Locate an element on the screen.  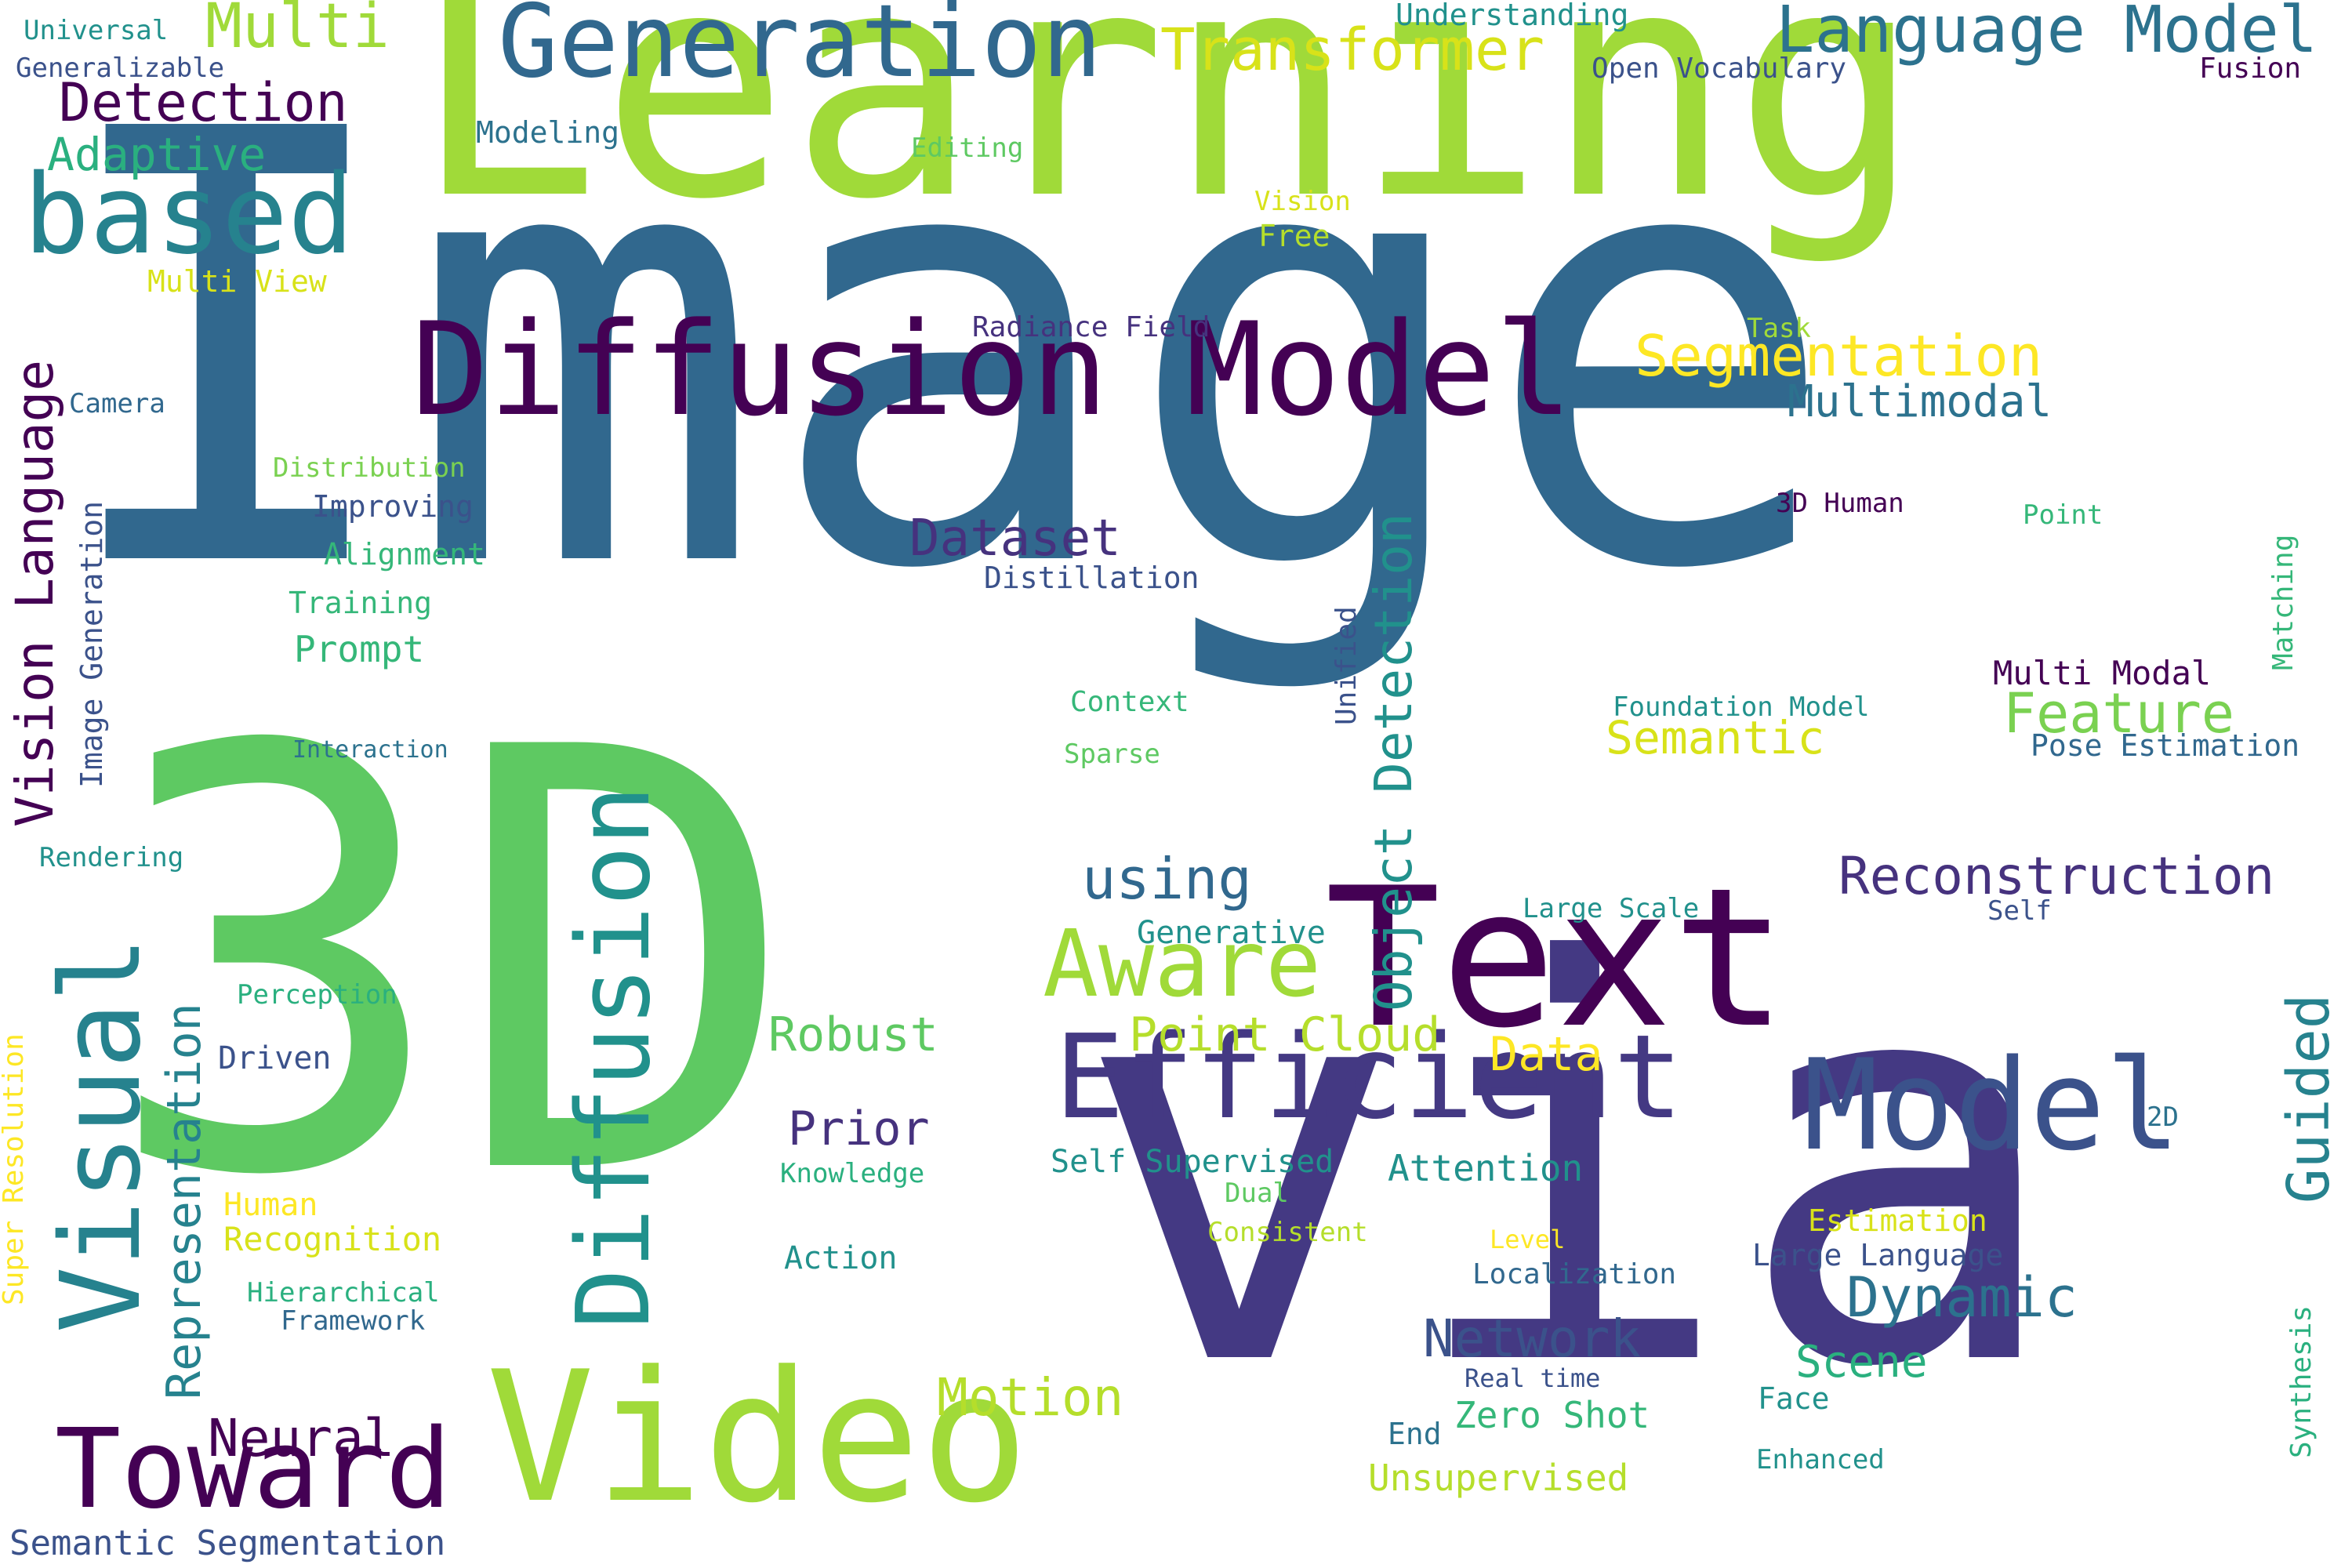
word-unified: Unified is located at coordinates (1346, 665).